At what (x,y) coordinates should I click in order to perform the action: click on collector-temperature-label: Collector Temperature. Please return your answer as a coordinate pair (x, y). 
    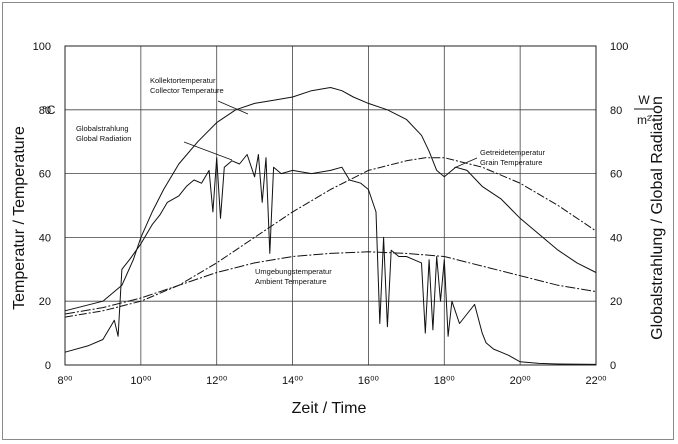
    Looking at the image, I should click on (187, 90).